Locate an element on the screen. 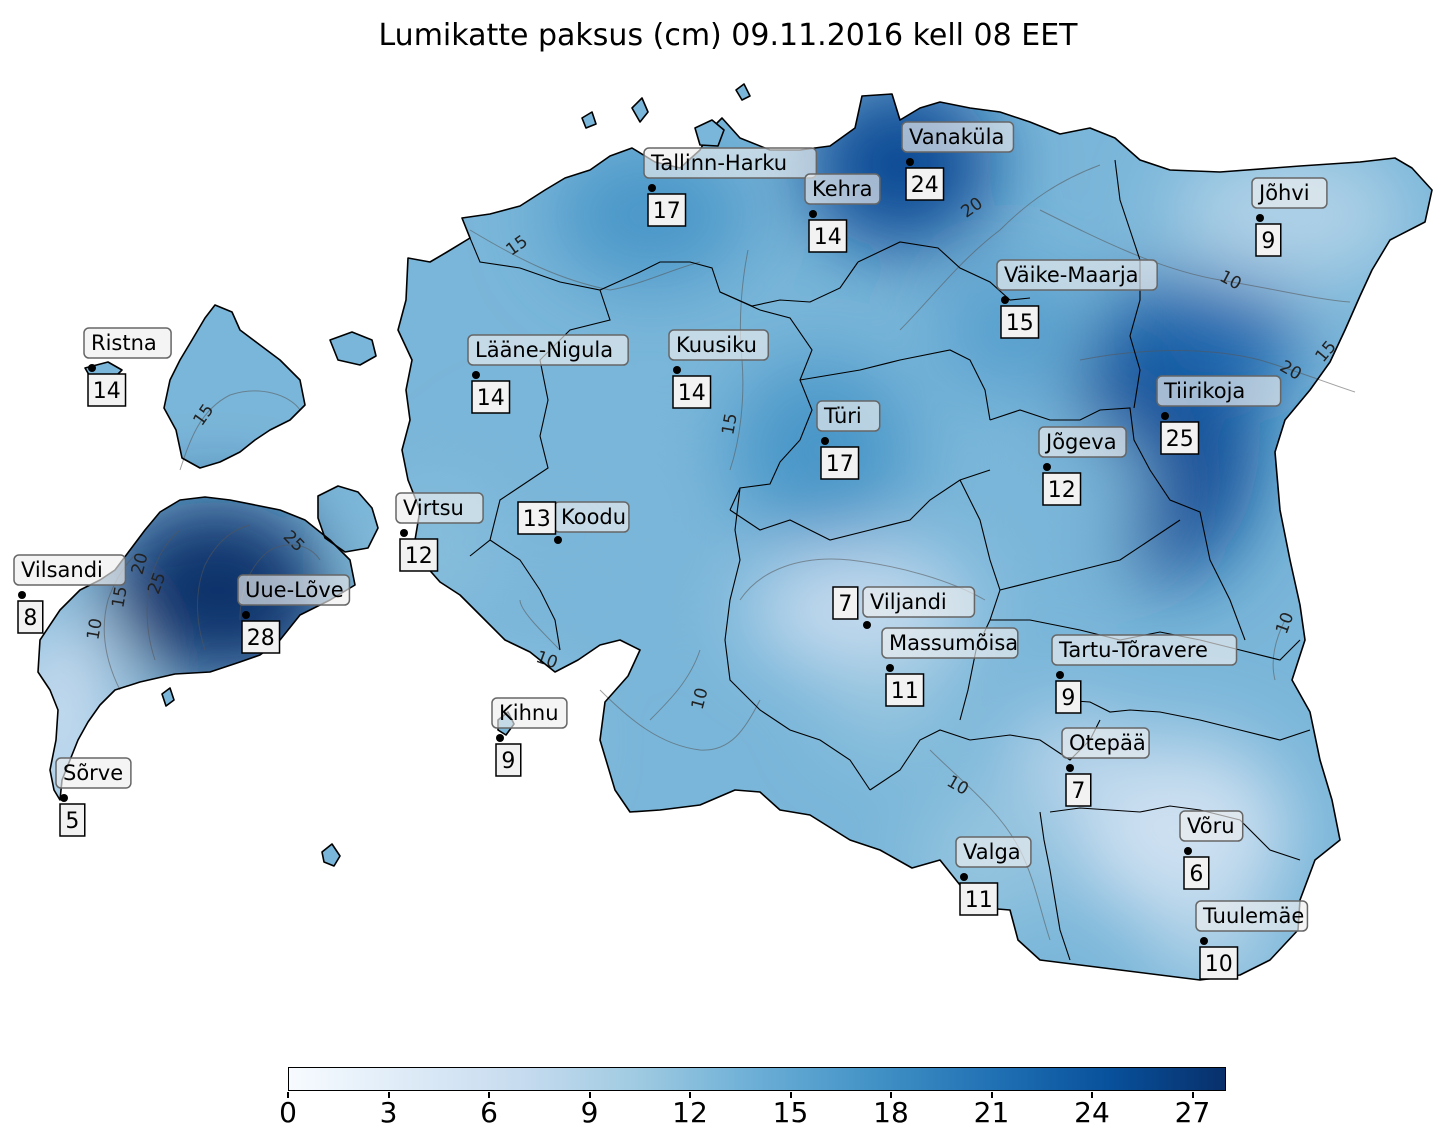  station-name: Kihnu is located at coordinates (529, 713).